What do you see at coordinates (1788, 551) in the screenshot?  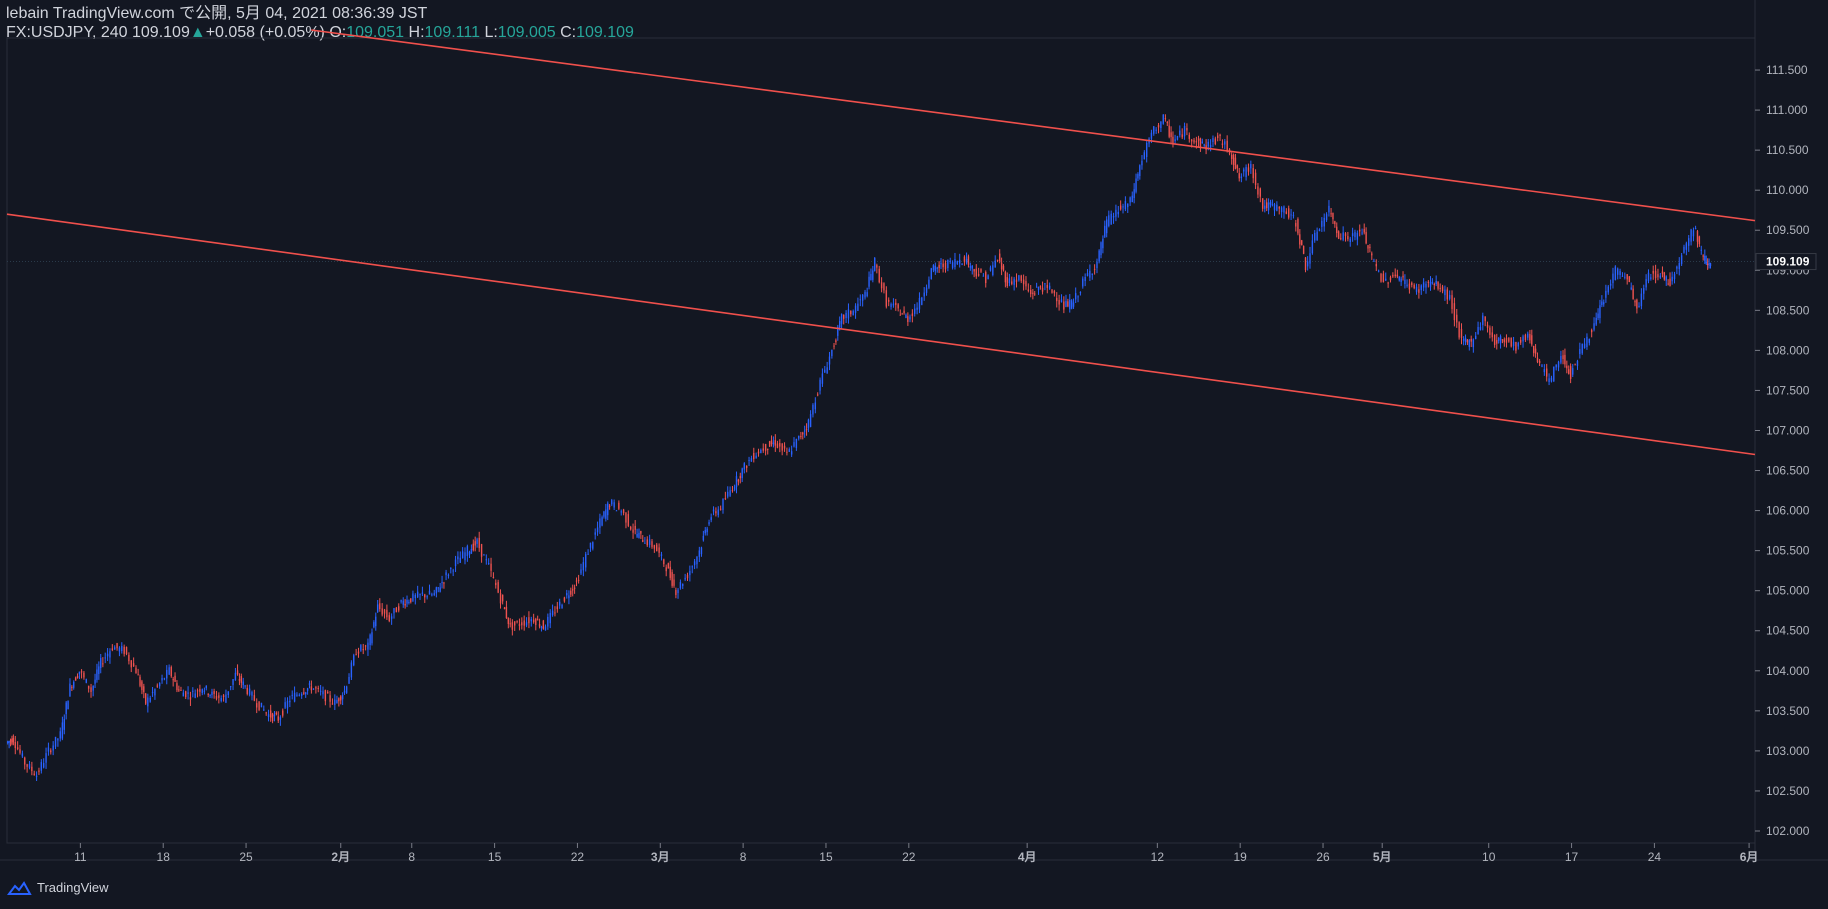 I see `y-tick-label: 105.500` at bounding box center [1788, 551].